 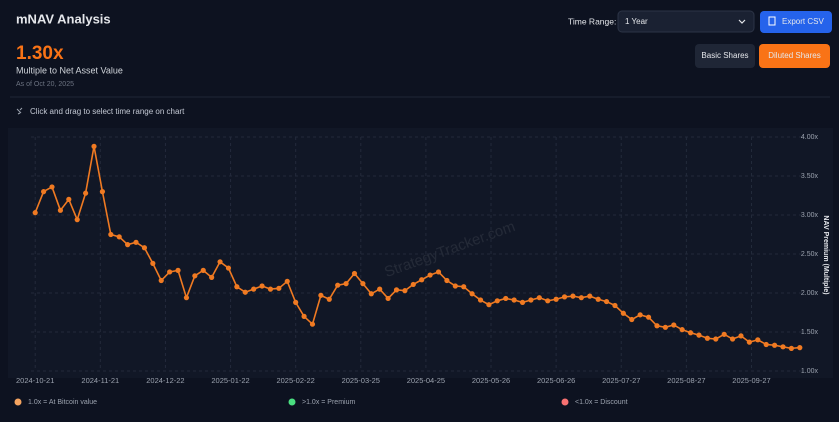 I want to click on summary-value: 1.30x, so click(x=40, y=53).